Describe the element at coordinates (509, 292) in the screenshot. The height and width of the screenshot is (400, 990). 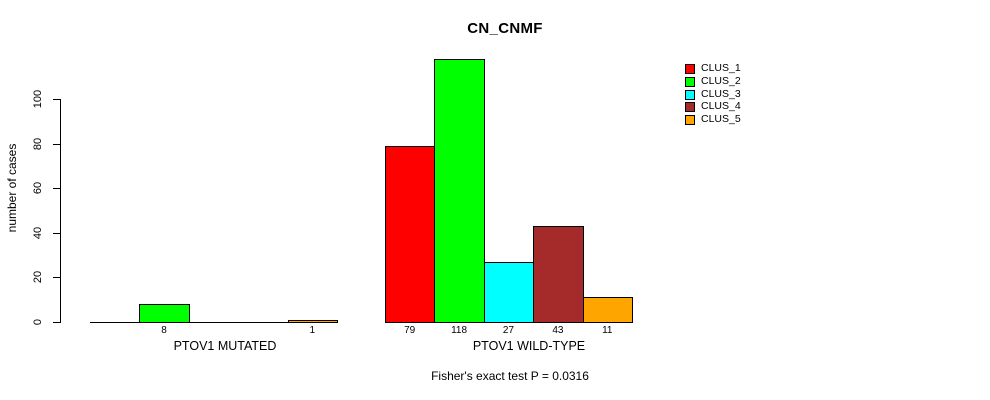
I see `bar-clus_3-wildtype` at that location.